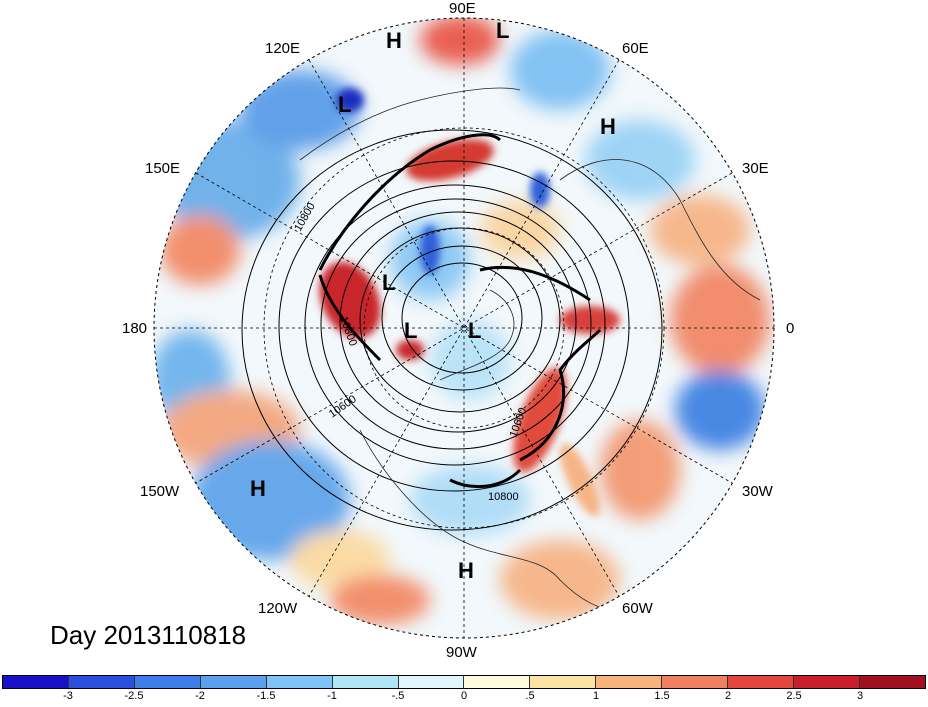 The width and height of the screenshot is (928, 707). Describe the element at coordinates (461, 652) in the screenshot. I see `longitude-label-90w: 90W` at that location.